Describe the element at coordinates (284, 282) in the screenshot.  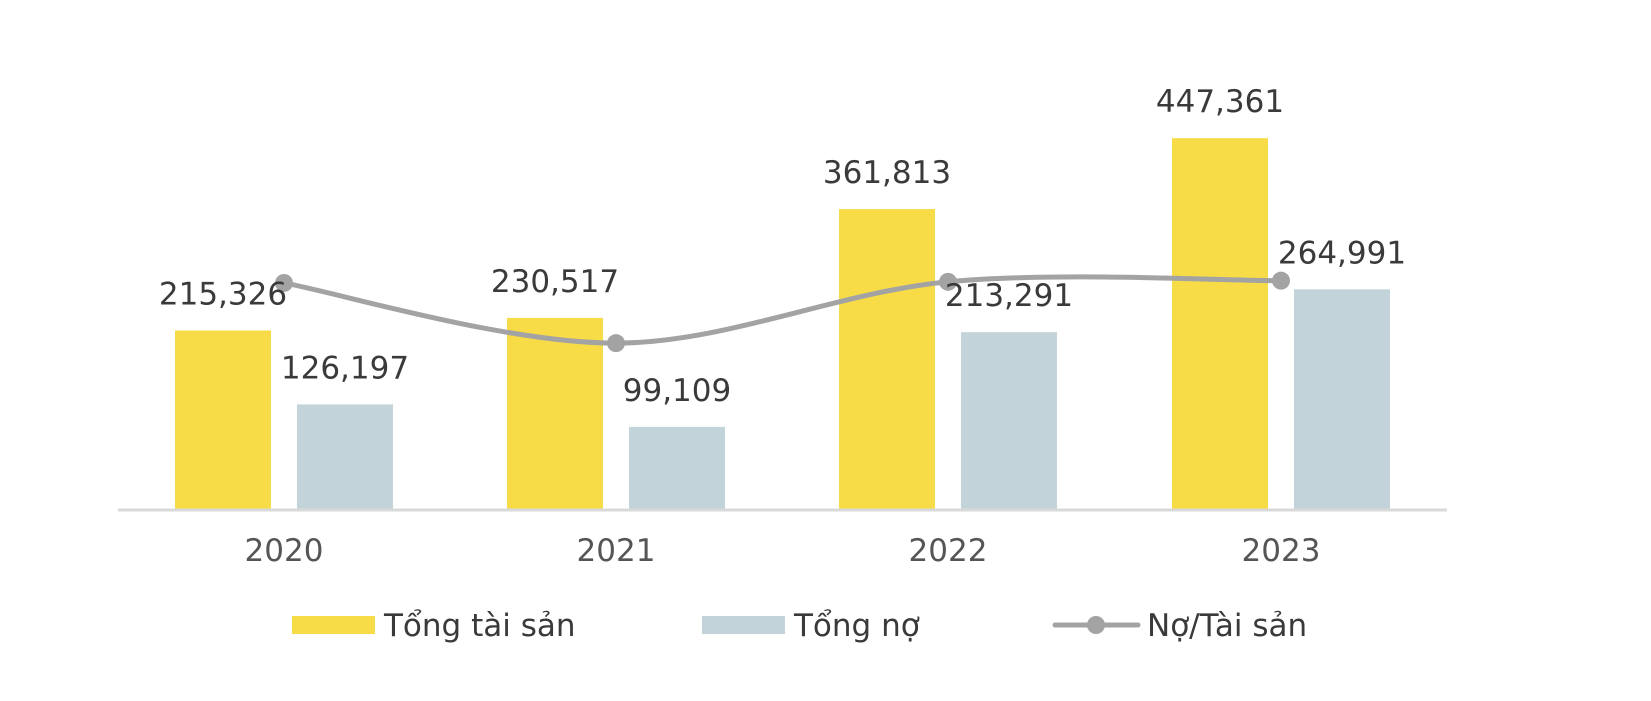
I see `no-tai-san-point-2020` at that location.